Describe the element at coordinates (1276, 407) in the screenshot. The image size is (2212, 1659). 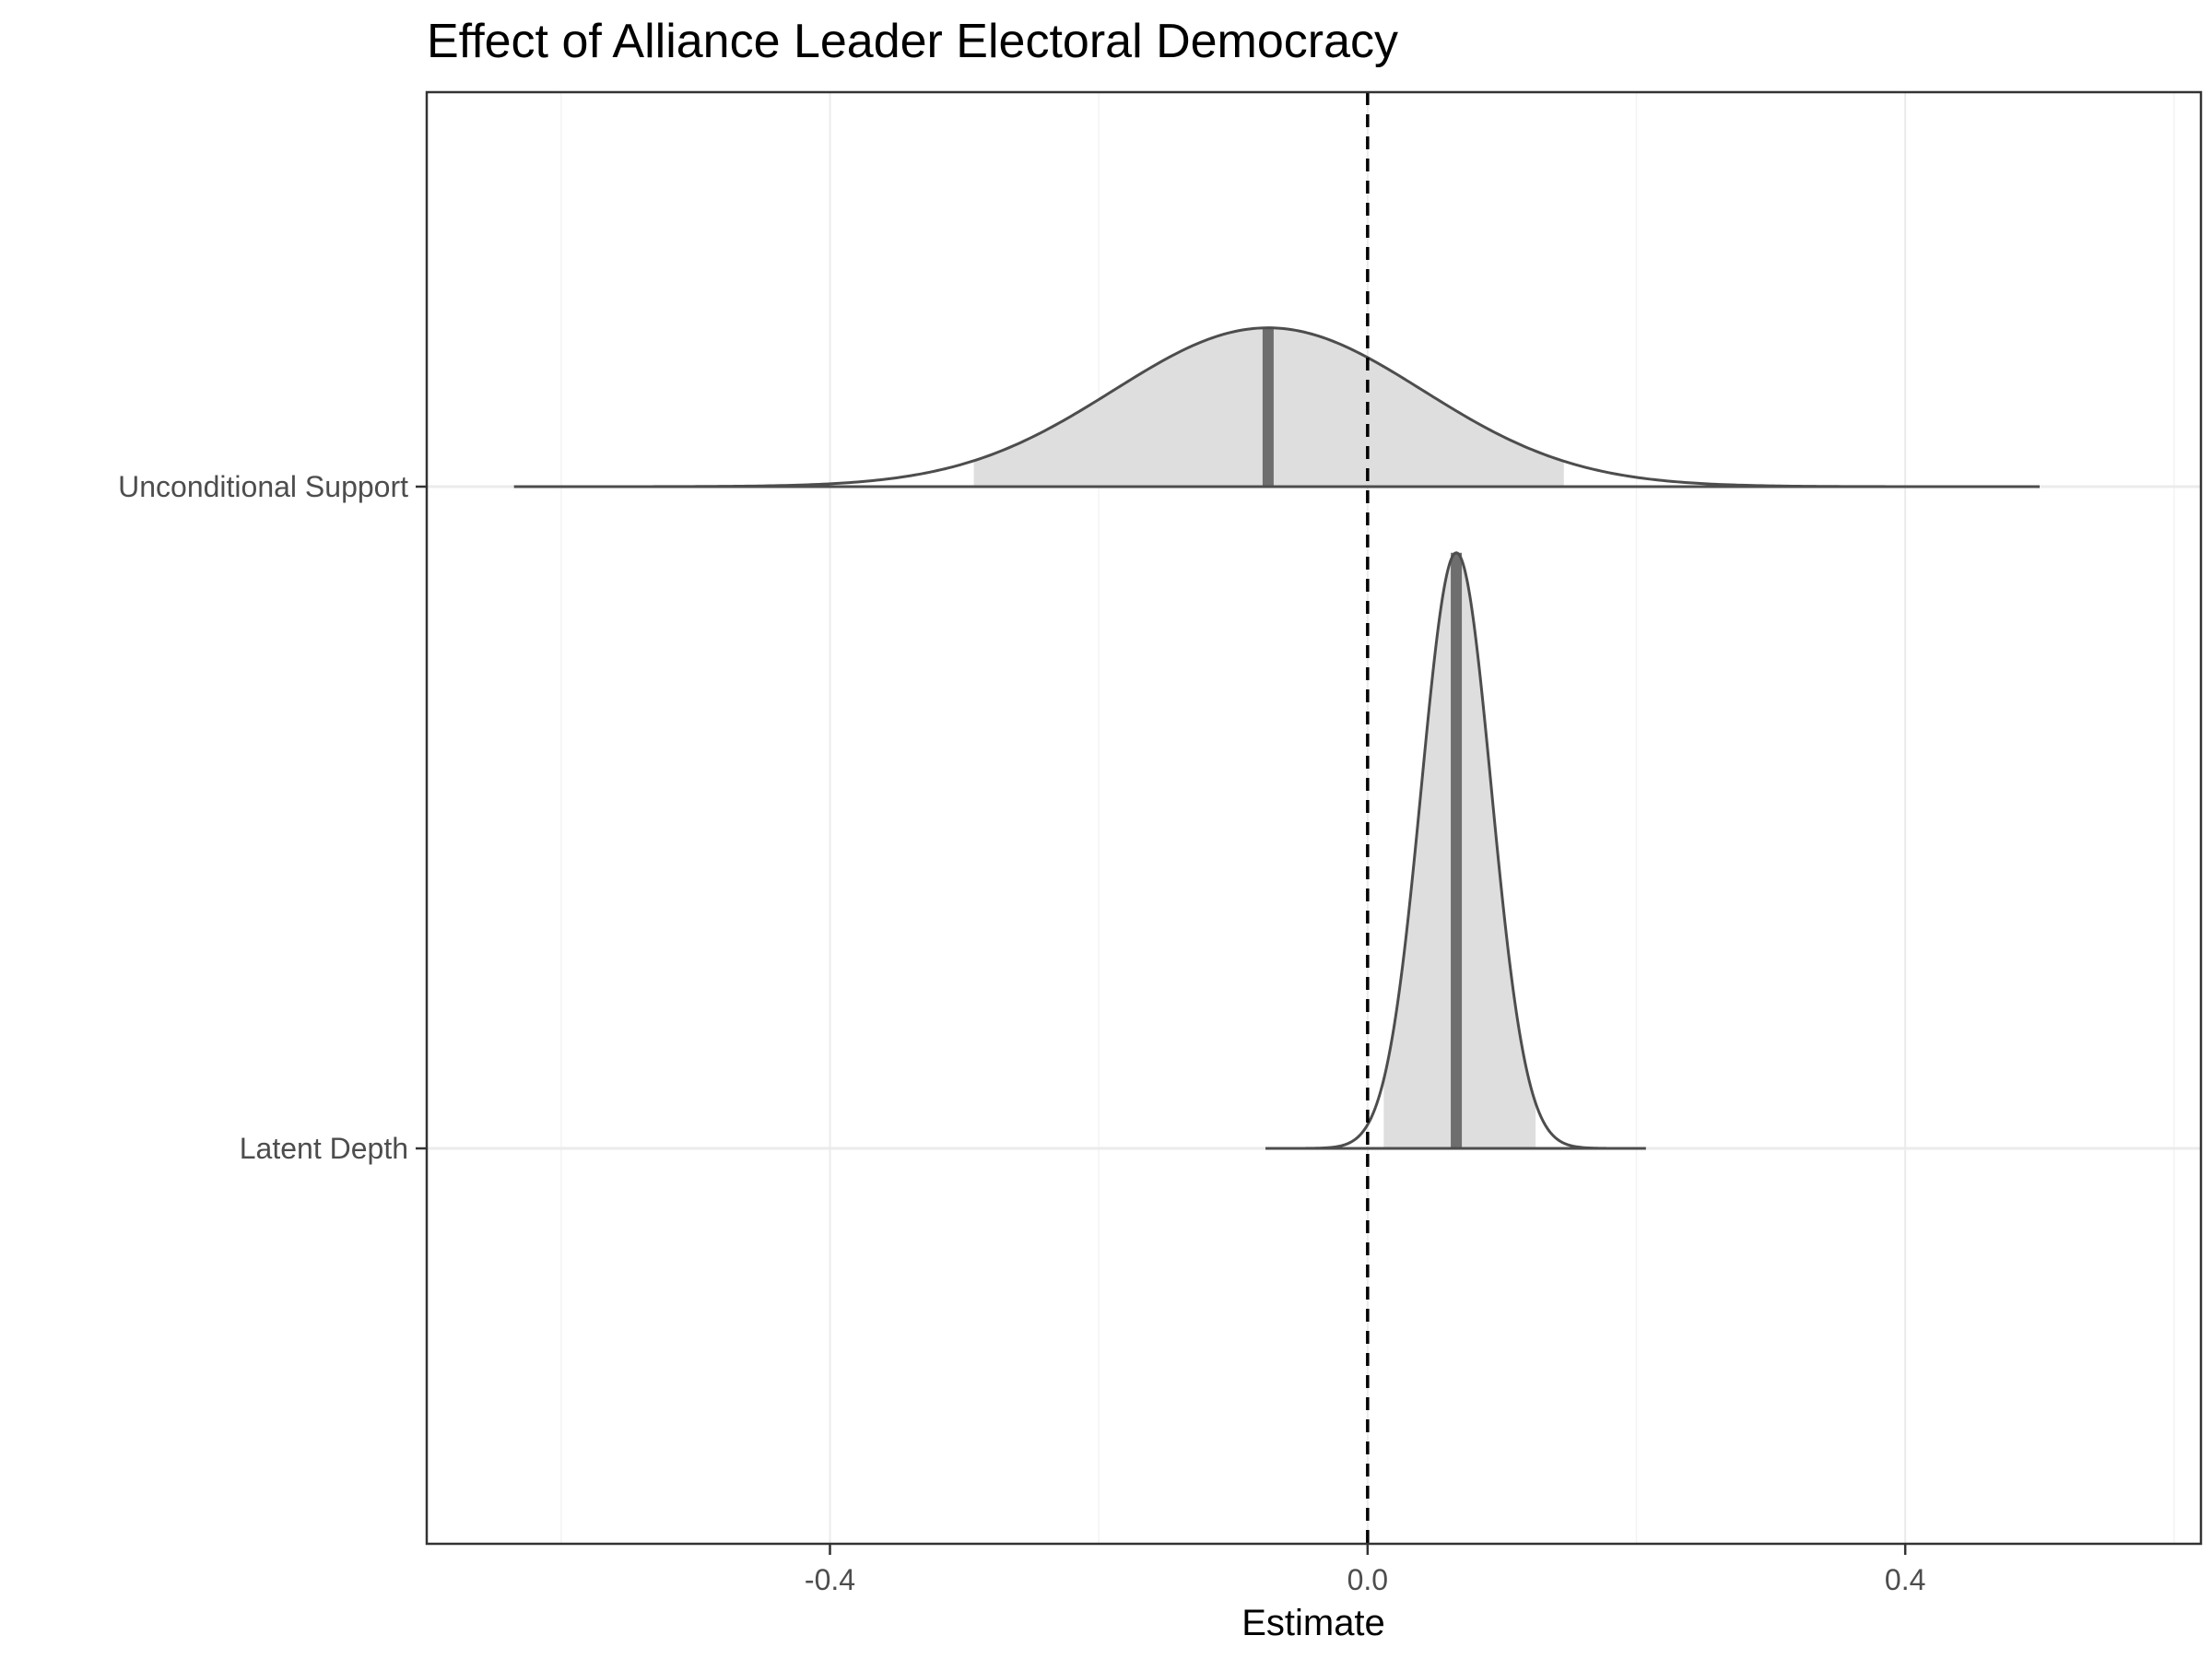
I see `ridge-unconditional-support` at that location.